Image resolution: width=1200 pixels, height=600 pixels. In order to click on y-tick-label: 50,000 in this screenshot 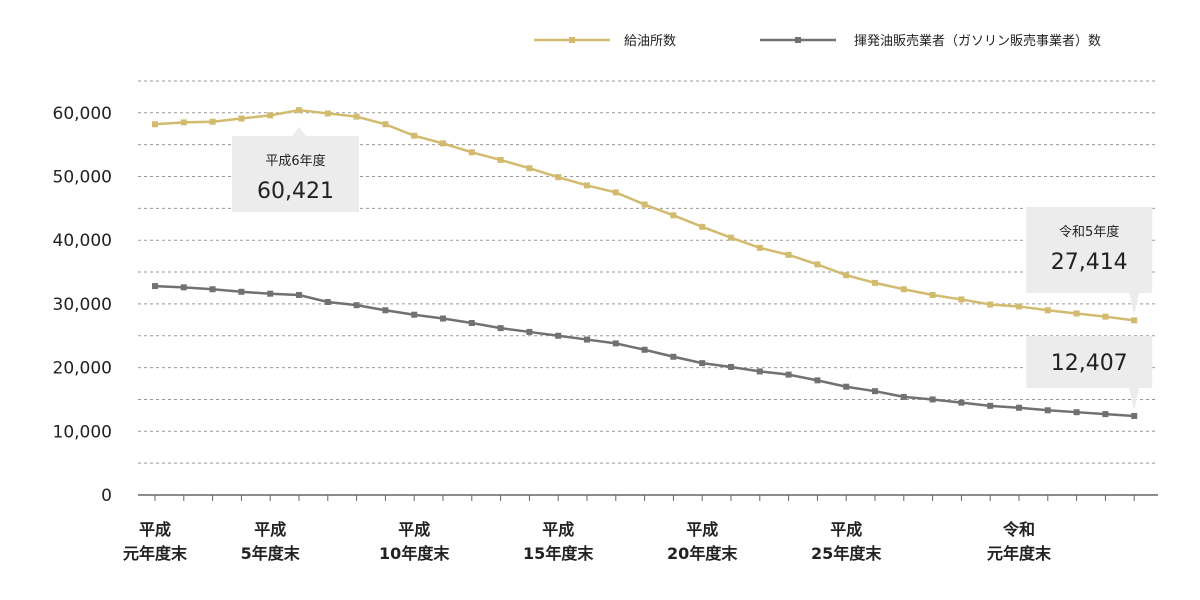, I will do `click(82, 178)`.